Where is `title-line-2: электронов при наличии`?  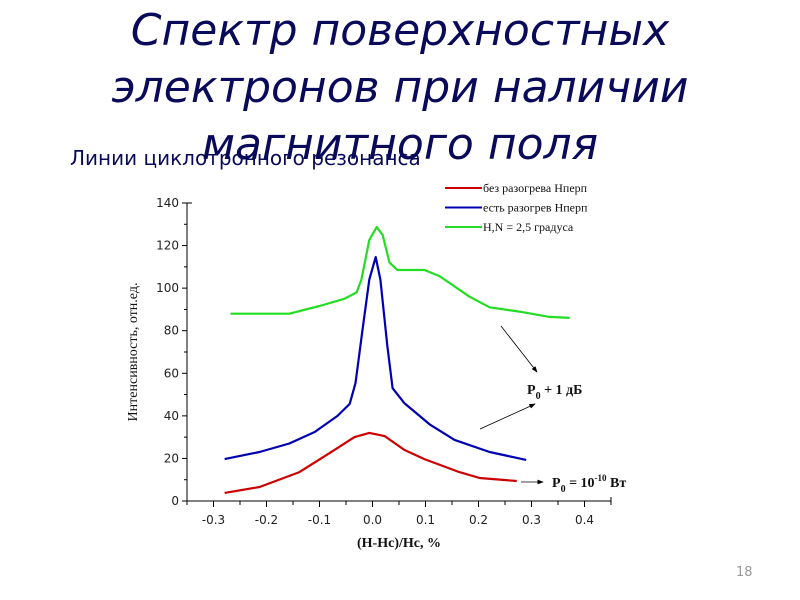
title-line-2: электронов при наличии is located at coordinates (400, 87).